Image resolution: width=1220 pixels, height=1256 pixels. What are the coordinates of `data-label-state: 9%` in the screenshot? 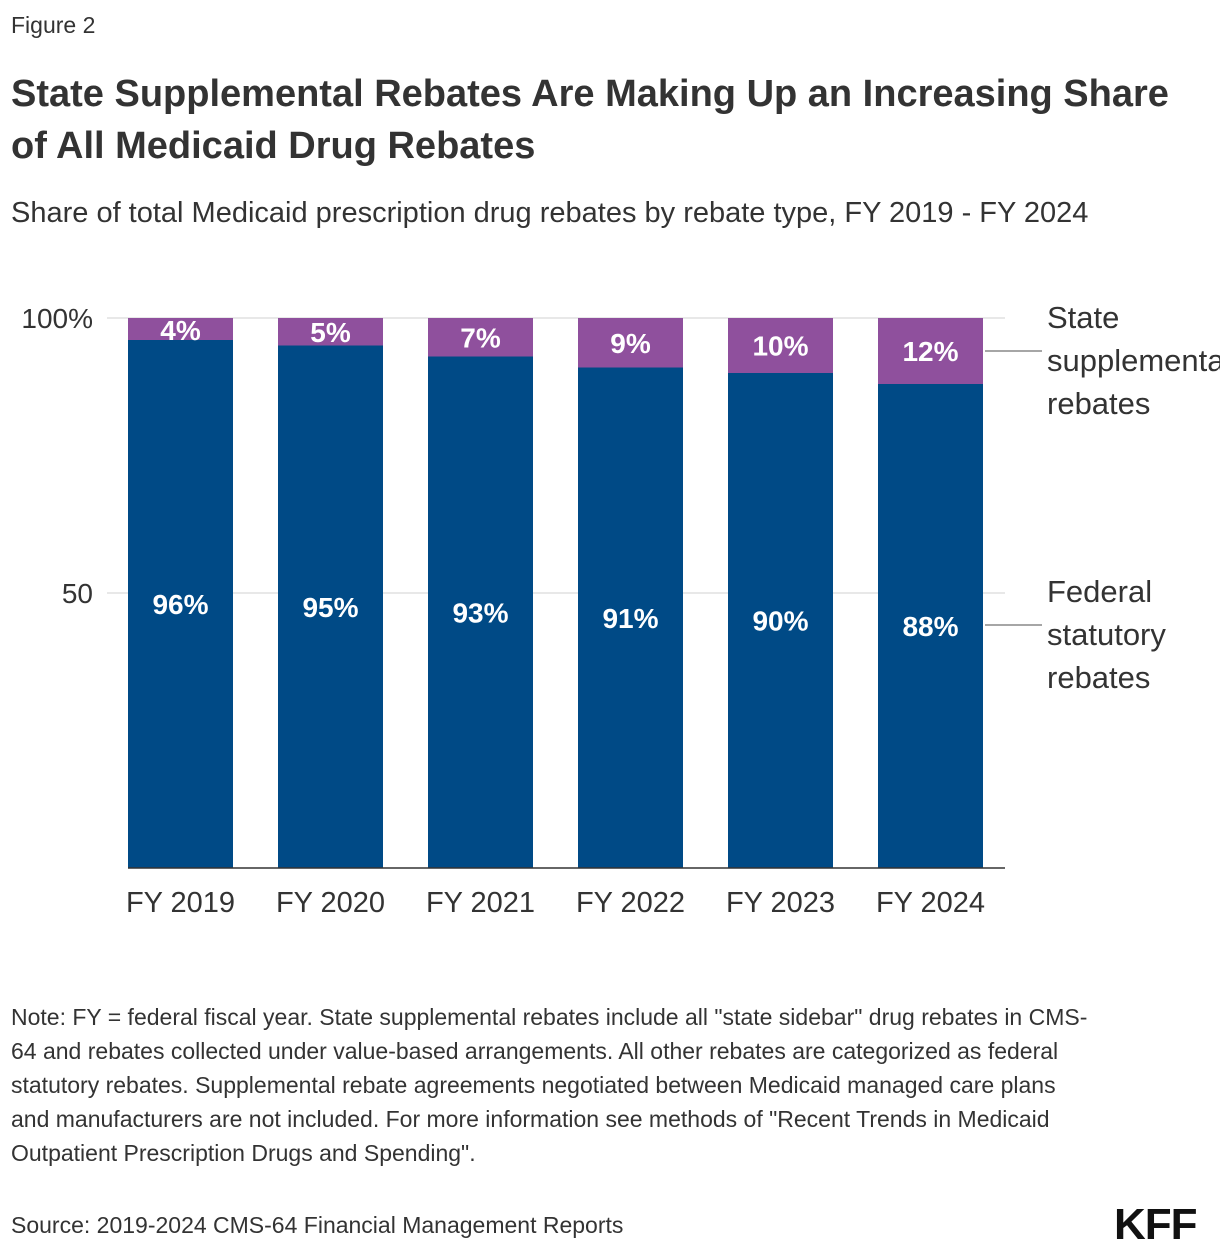 It's located at (630, 343).